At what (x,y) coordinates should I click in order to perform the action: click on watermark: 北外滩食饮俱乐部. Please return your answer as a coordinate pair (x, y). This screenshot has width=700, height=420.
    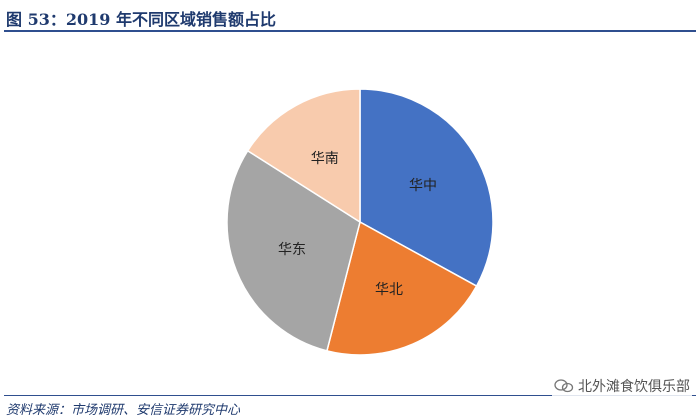
    Looking at the image, I should click on (622, 386).